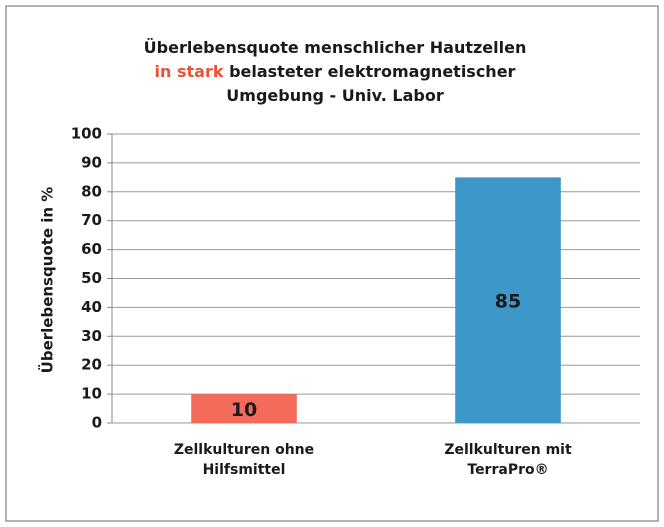 Image resolution: width=664 pixels, height=527 pixels. What do you see at coordinates (97, 423) in the screenshot?
I see `y-tick-label: 0` at bounding box center [97, 423].